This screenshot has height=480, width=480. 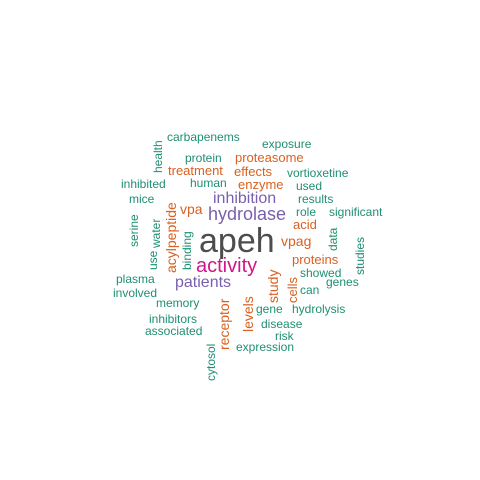 What do you see at coordinates (237, 241) in the screenshot?
I see `word-apeh: apeh` at bounding box center [237, 241].